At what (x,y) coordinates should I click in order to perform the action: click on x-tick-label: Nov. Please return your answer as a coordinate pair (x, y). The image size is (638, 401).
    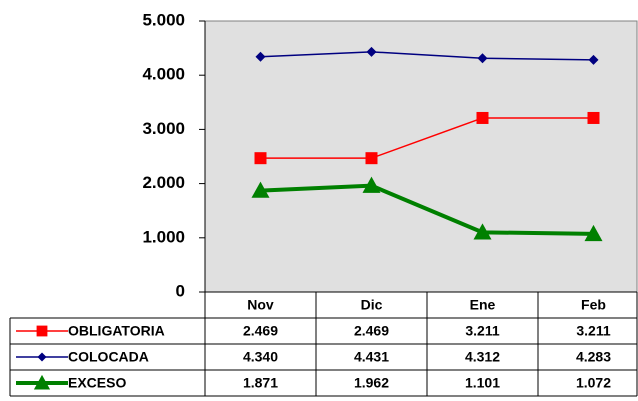
    Looking at the image, I should click on (260, 305).